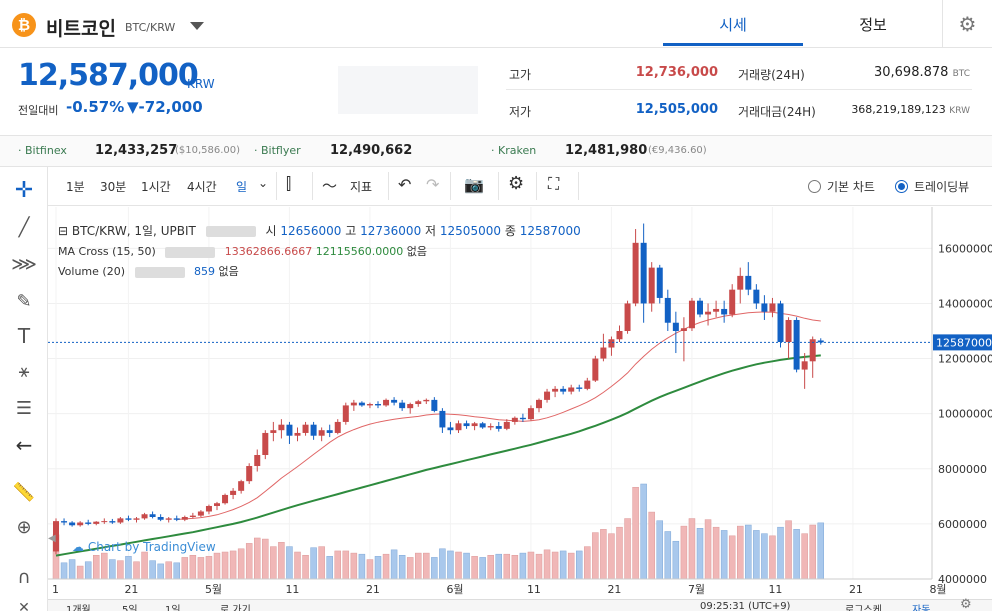  I want to click on fullscreen-icon: ⛶, so click(554, 183).